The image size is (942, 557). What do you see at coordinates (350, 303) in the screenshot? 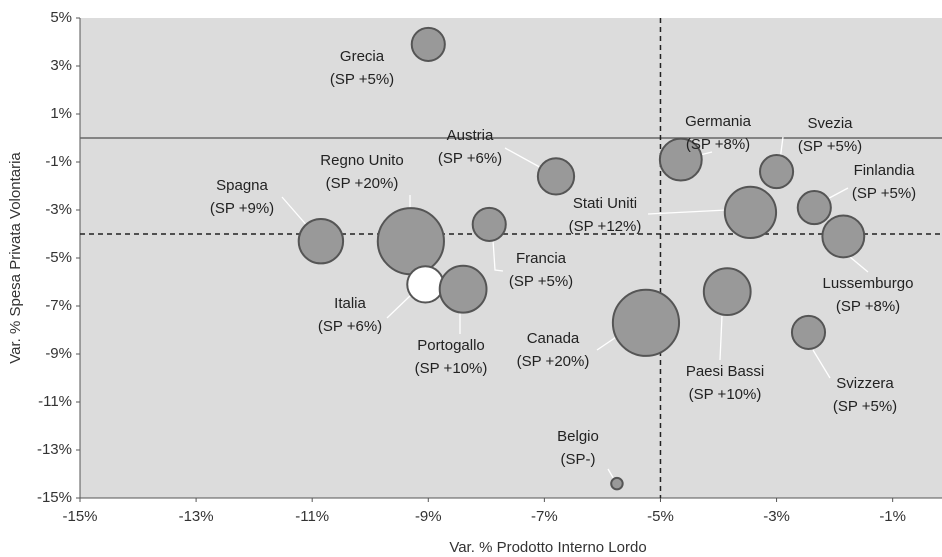
I see `point-label: Italia` at bounding box center [350, 303].